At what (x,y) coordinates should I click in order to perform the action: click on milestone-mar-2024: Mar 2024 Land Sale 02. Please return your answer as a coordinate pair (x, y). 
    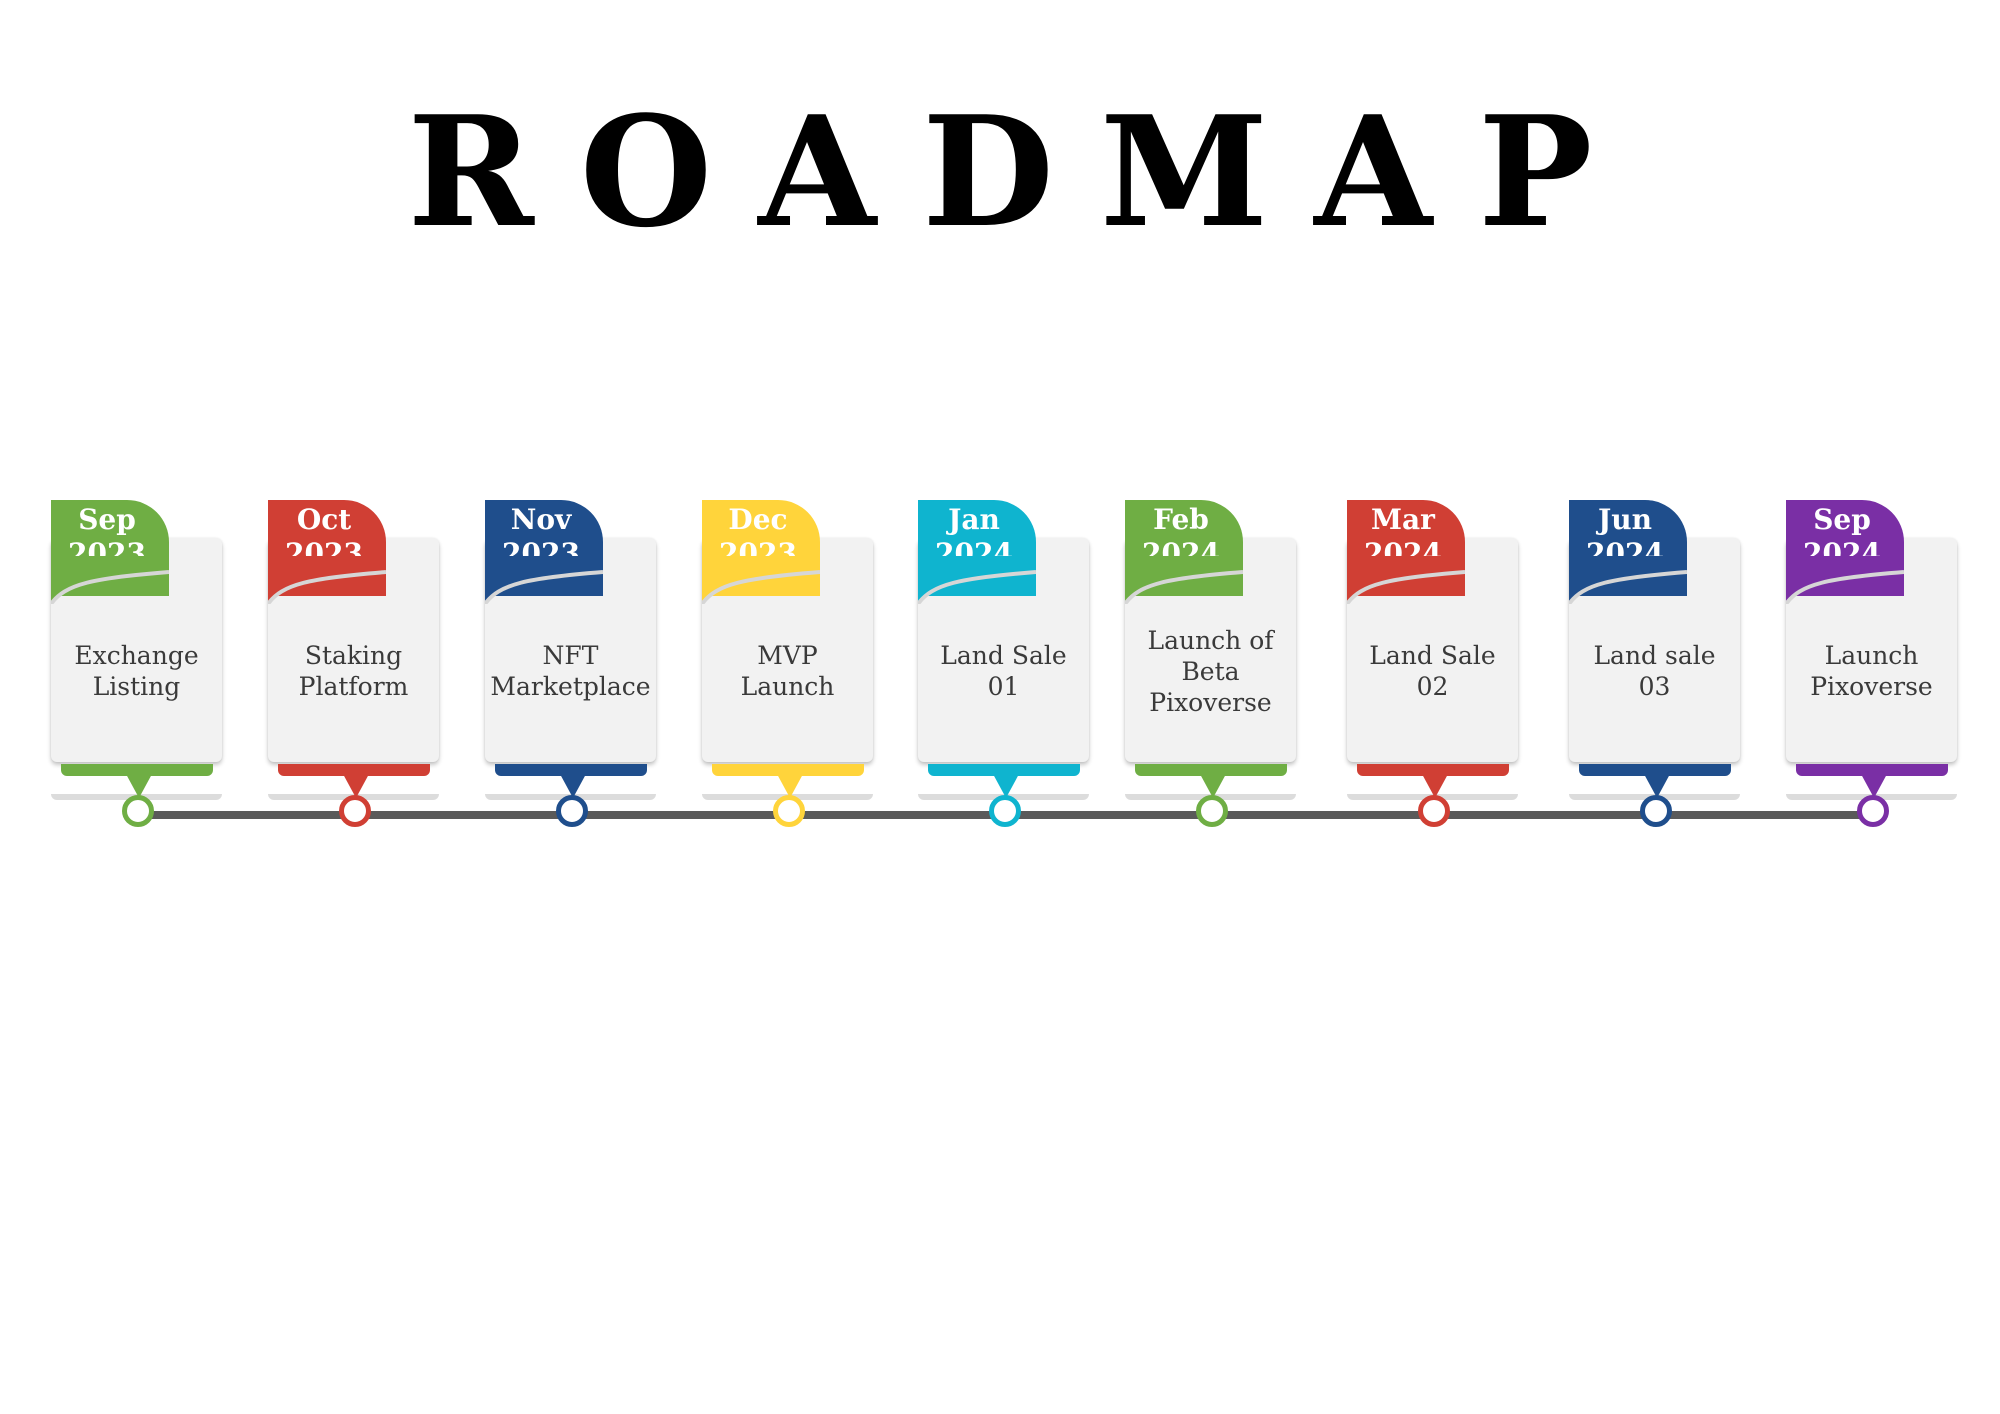
    Looking at the image, I should click on (1434, 665).